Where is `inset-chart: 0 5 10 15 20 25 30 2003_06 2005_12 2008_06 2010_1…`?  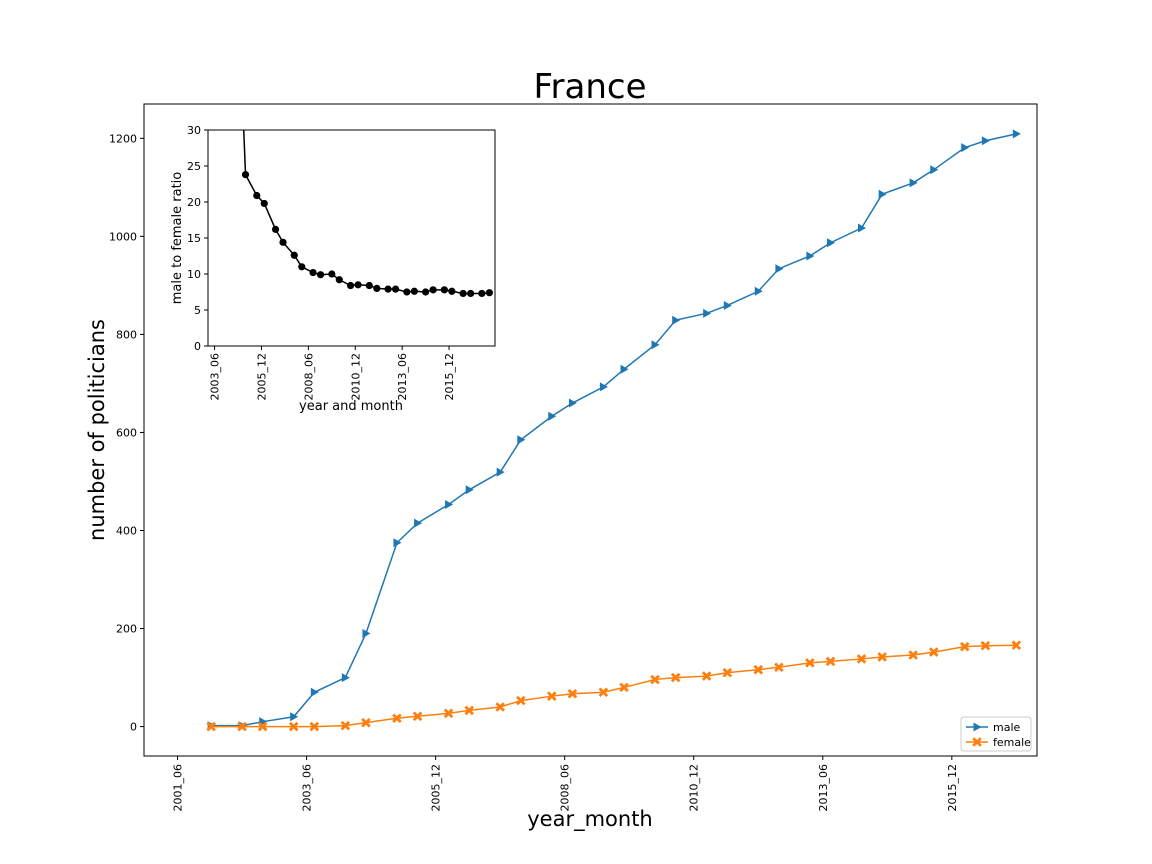 inset-chart: 0 5 10 15 20 25 30 2003_06 2005_12 2008_06 2010_1… is located at coordinates (333, 269).